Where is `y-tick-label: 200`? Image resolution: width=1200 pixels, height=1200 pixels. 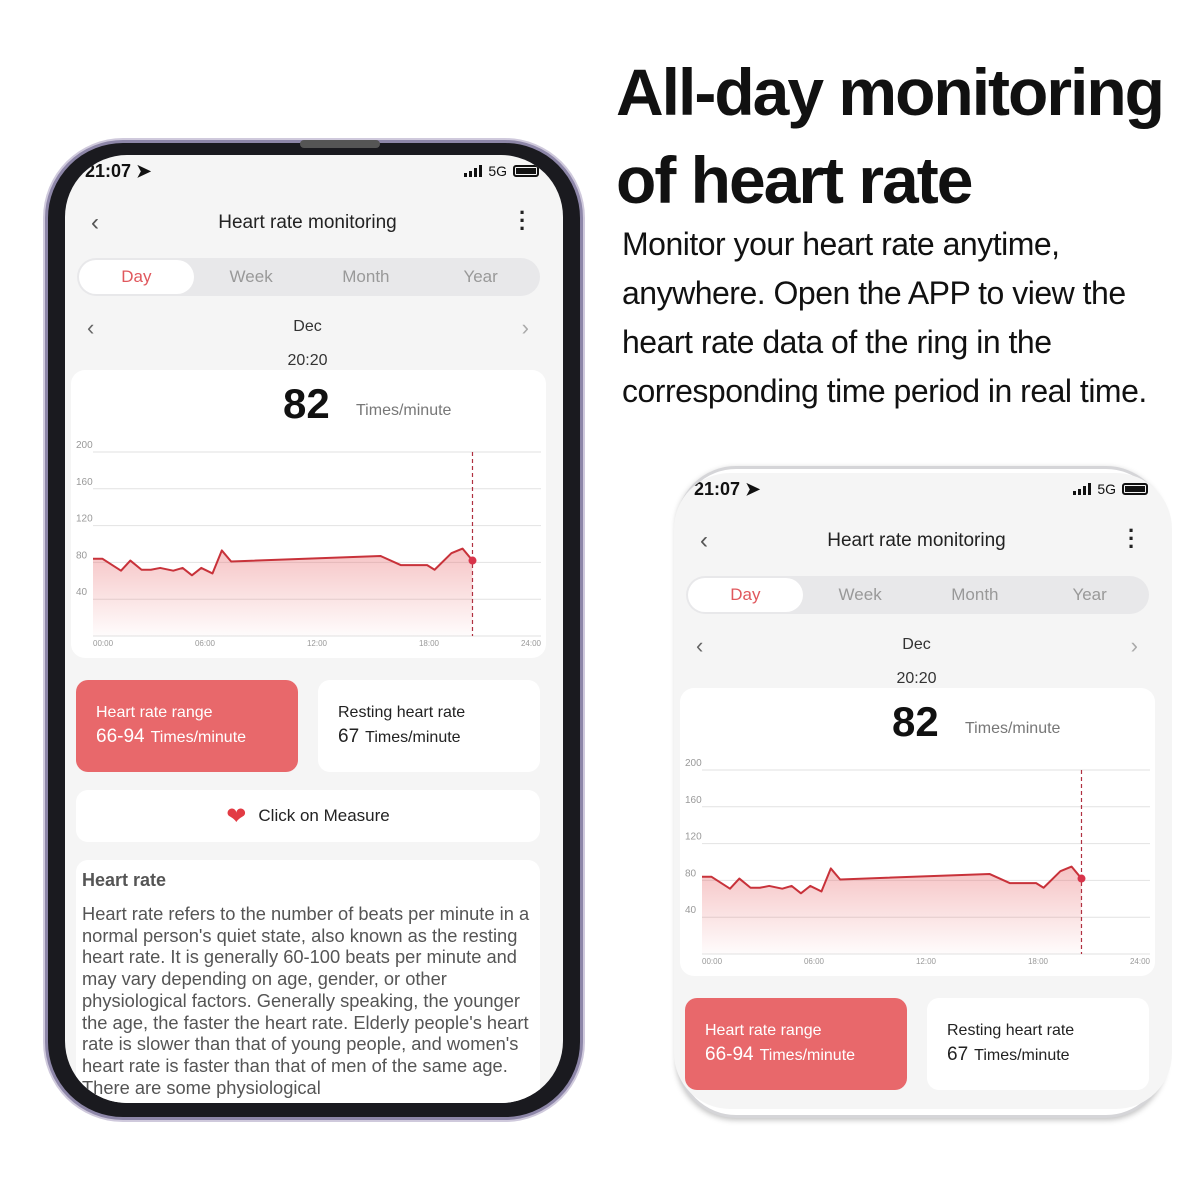 y-tick-label: 200 is located at coordinates (693, 763).